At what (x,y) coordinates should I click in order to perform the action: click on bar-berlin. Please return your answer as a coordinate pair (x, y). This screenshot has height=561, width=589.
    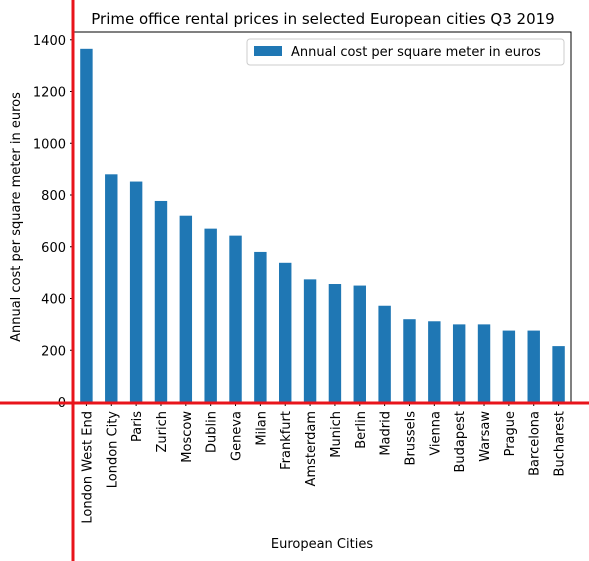
    Looking at the image, I should click on (359, 343).